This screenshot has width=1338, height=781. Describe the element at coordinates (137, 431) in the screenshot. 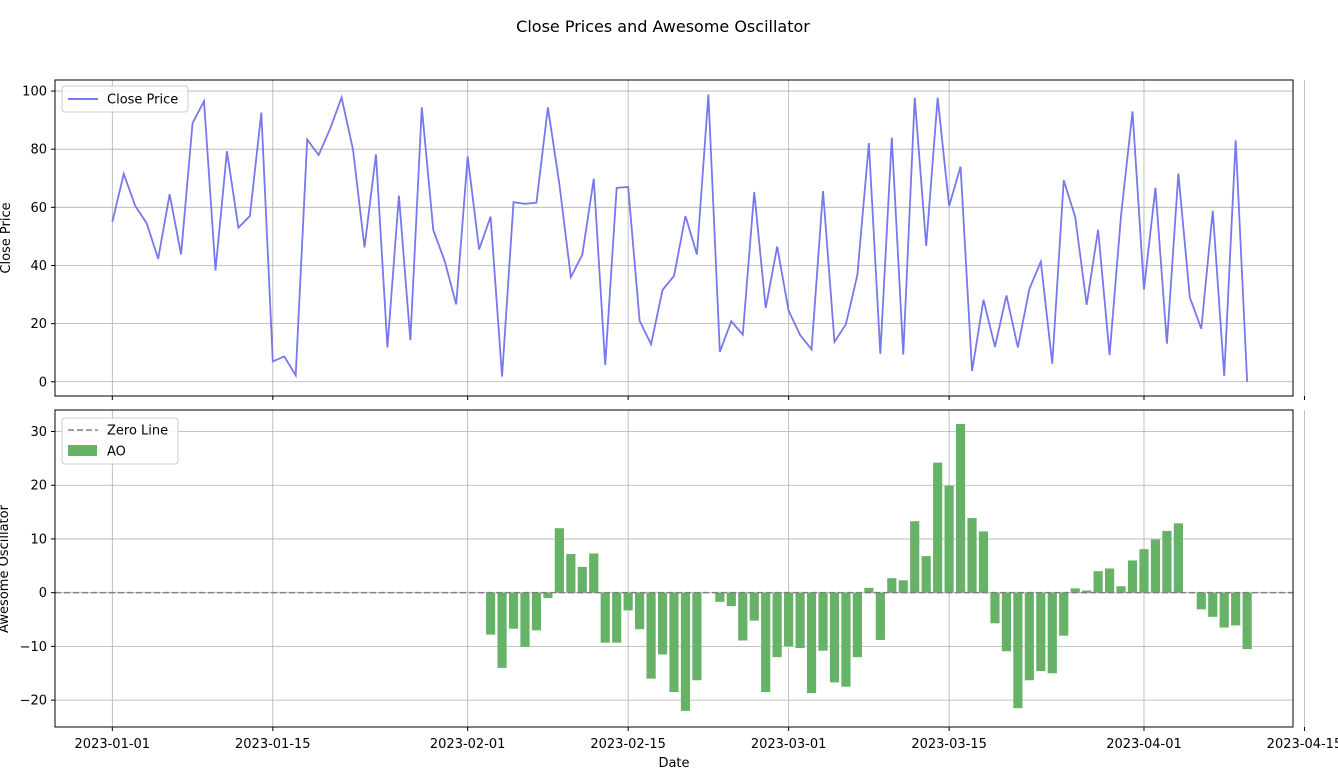

I see `zero-line-legend-label: Zero Line` at that location.